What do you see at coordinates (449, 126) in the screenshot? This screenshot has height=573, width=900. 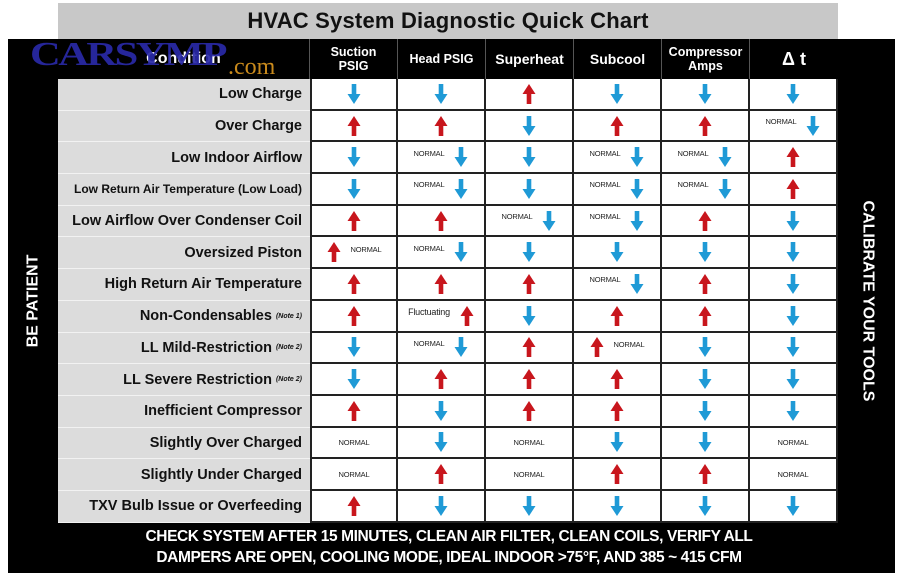 I see `table-row: Over Charge NORMAL` at bounding box center [449, 126].